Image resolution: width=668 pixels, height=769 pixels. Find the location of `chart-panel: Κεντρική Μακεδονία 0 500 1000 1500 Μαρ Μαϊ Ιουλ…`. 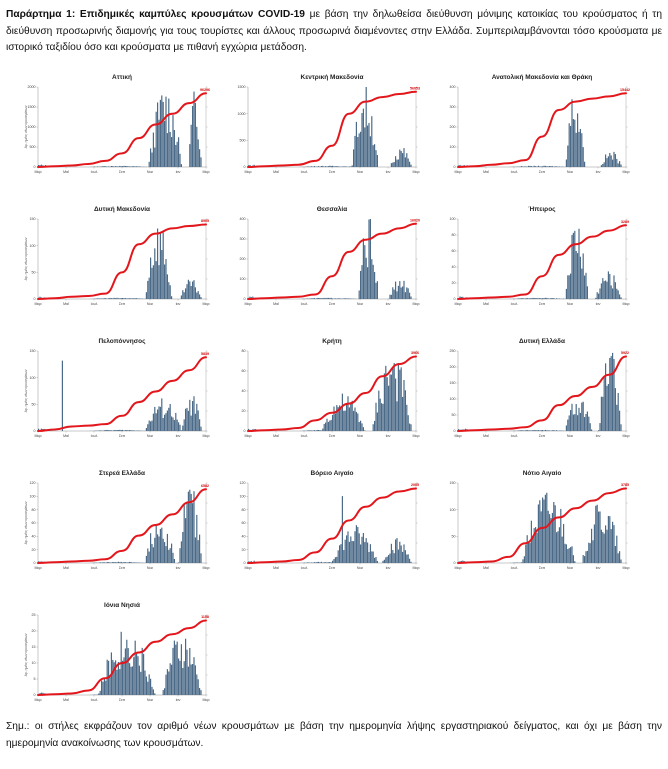

chart-panel: Κεντρική Μακεδονία 0 500 1000 1500 Μαρ Μαϊ Ιουλ… is located at coordinates (332, 129).